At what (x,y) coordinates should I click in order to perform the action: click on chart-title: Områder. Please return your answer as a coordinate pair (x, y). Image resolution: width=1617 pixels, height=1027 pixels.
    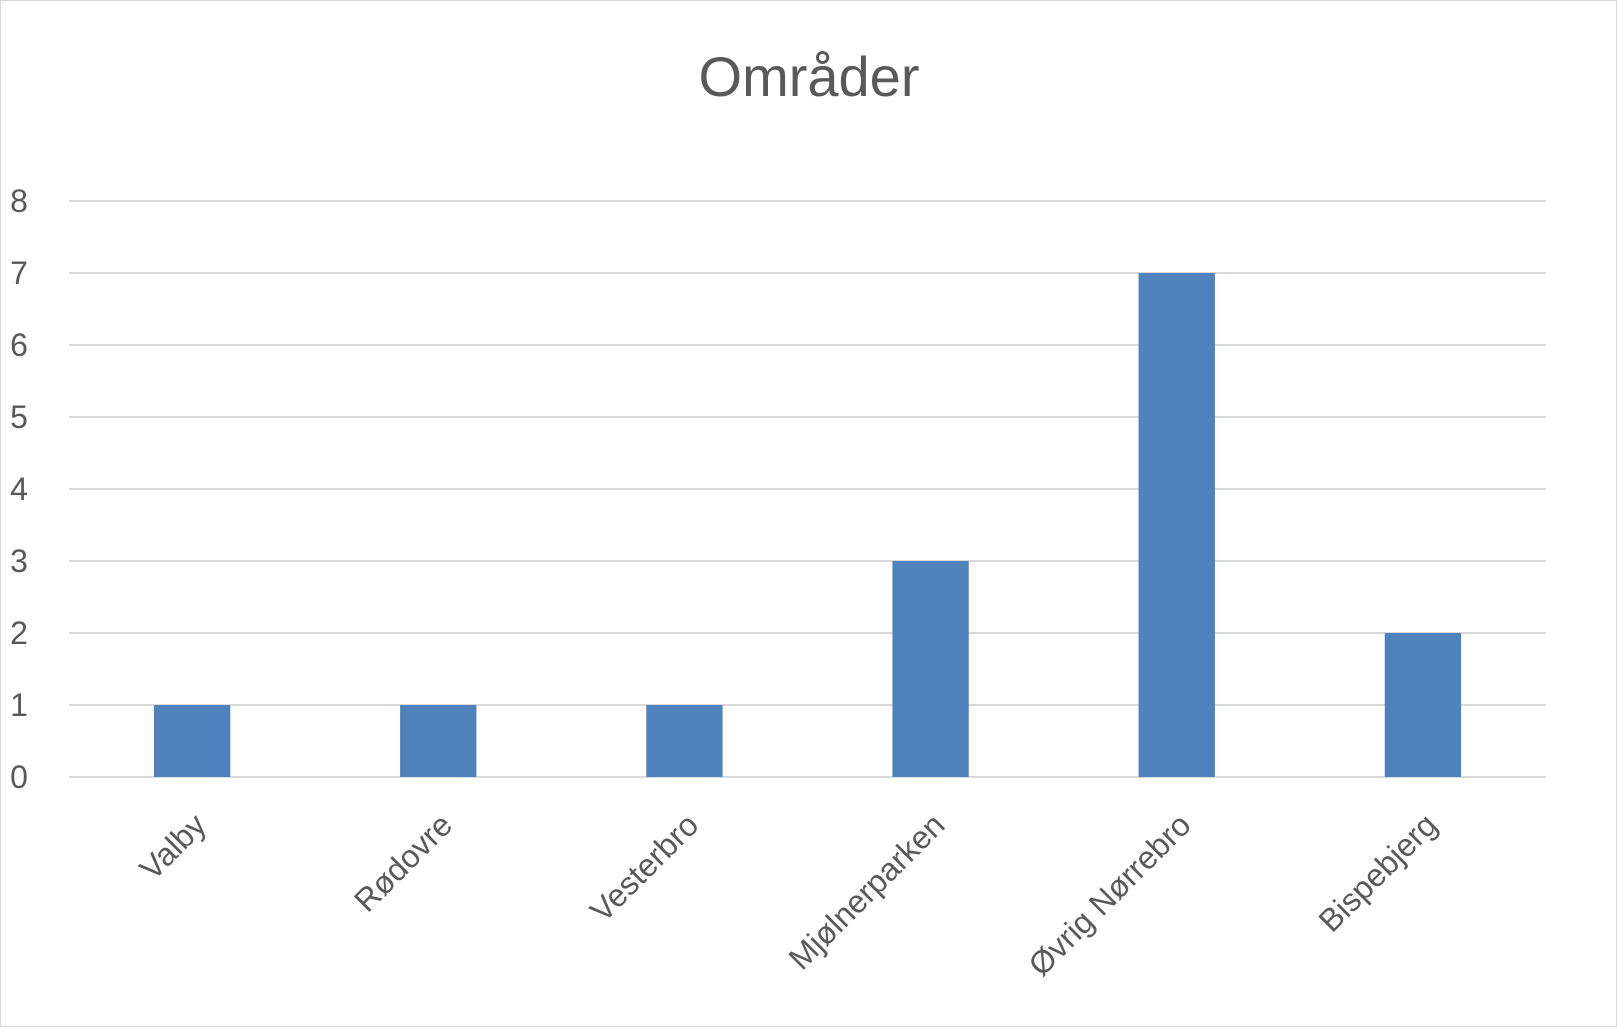
    Looking at the image, I should click on (809, 76).